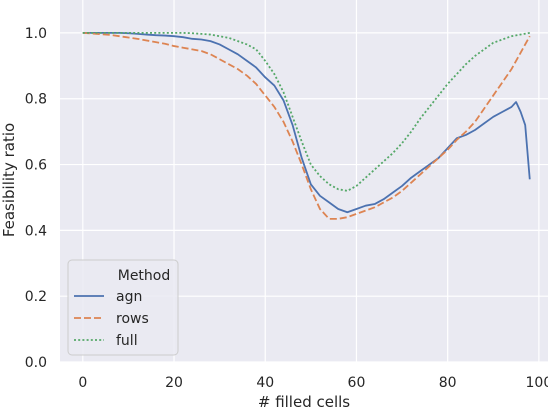 This screenshot has width=548, height=410. Describe the element at coordinates (537, 383) in the screenshot. I see `x-tick-label: 100` at that location.